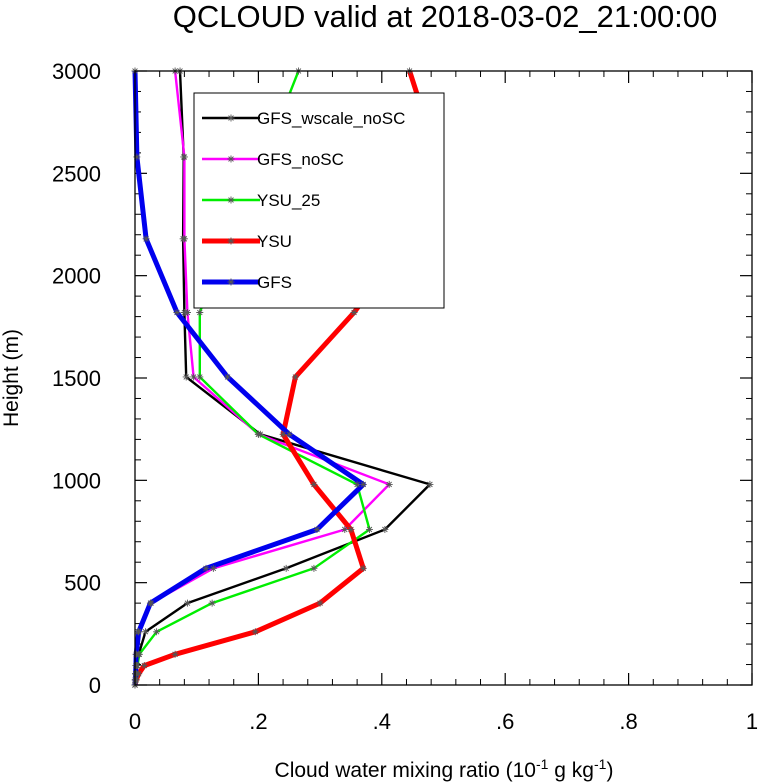  Describe the element at coordinates (405, 770) in the screenshot. I see `x-axis-label-prefix: Cloud water mixing ratio (10` at that location.